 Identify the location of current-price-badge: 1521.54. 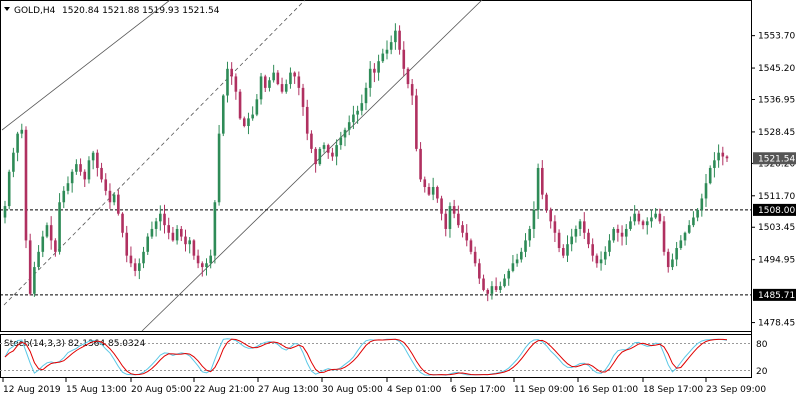
(774, 158).